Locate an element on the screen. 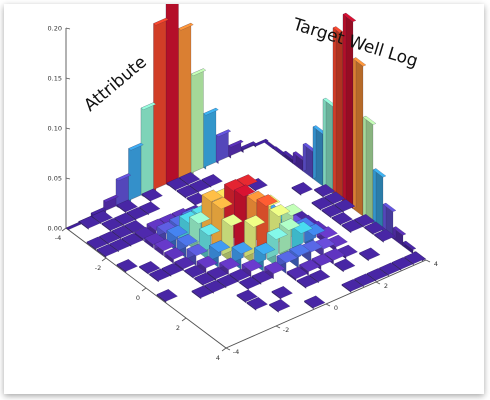  y-tick-mark is located at coordinates (278, 327).